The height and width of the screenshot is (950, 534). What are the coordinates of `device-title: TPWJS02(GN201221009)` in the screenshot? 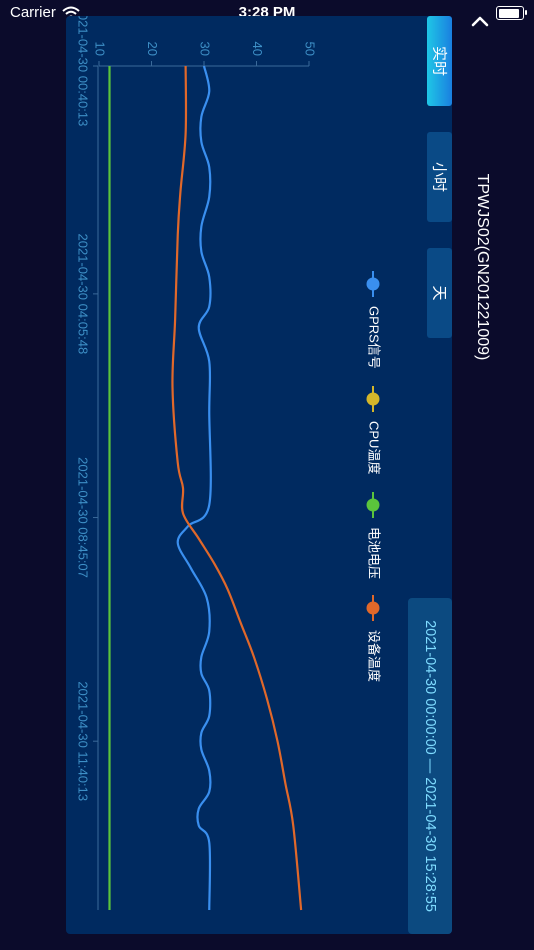 It's located at (482, 267).